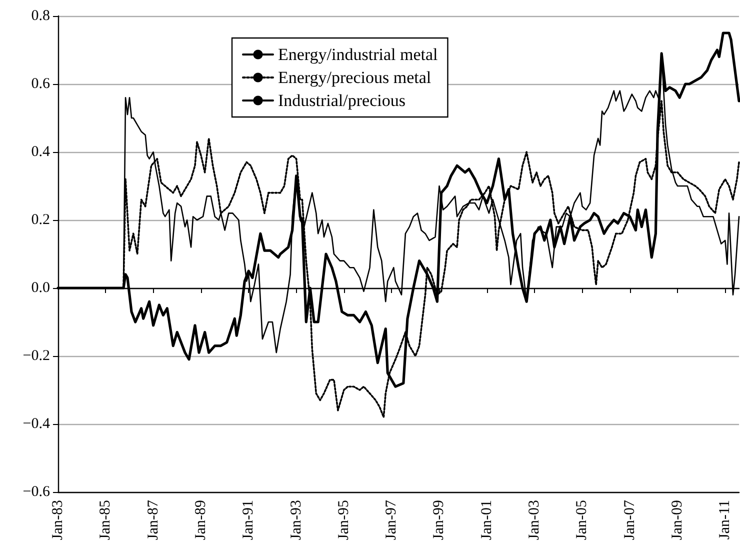  I want to click on y-tick-label: 0.6, so click(40, 84).